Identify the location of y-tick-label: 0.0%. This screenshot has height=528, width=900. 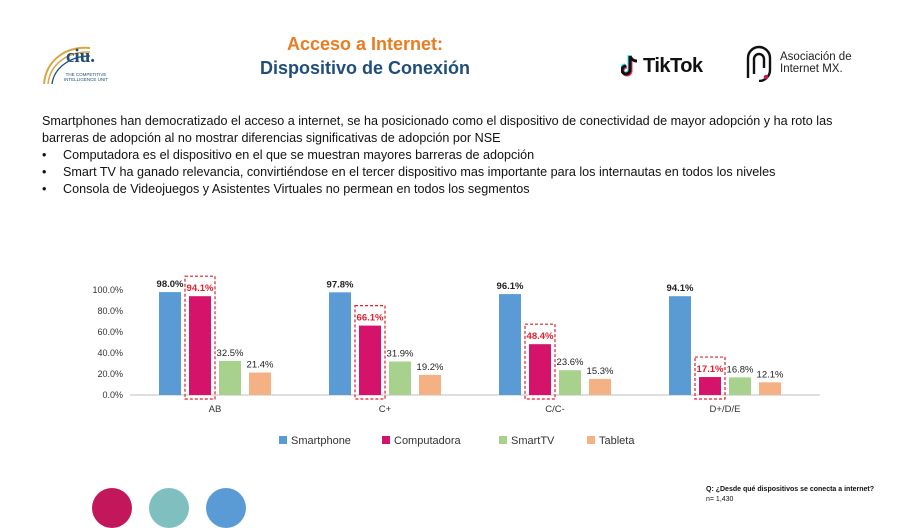
(112, 395).